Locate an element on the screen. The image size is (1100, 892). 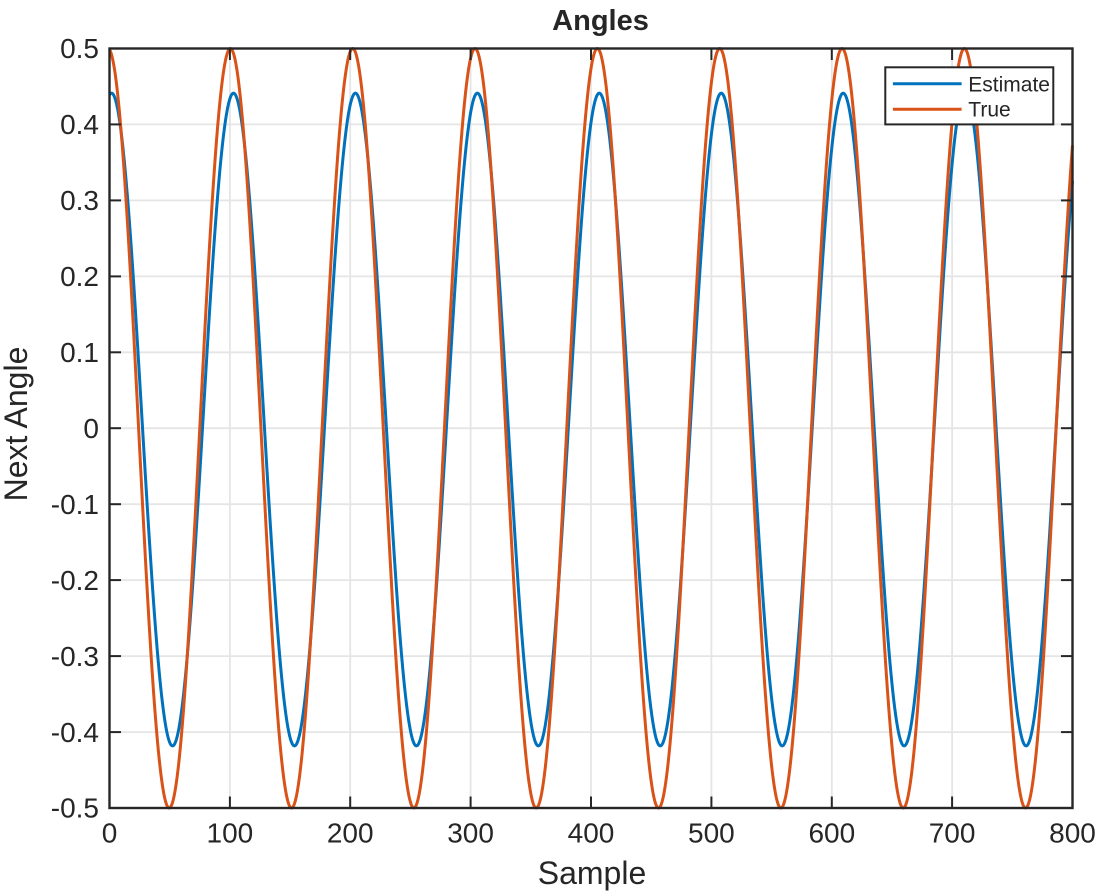
svg-text: -0.1 is located at coordinates (75, 504).